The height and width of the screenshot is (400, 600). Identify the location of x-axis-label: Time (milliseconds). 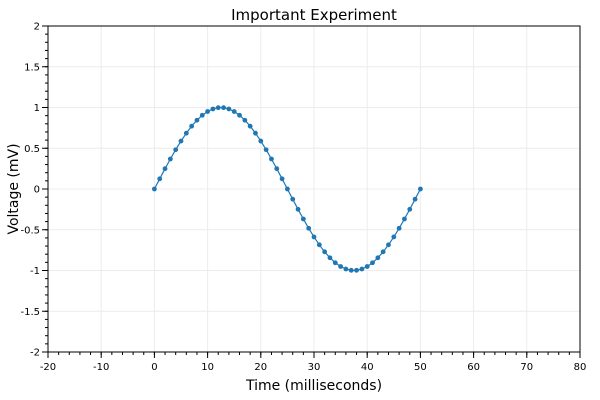
(313, 386).